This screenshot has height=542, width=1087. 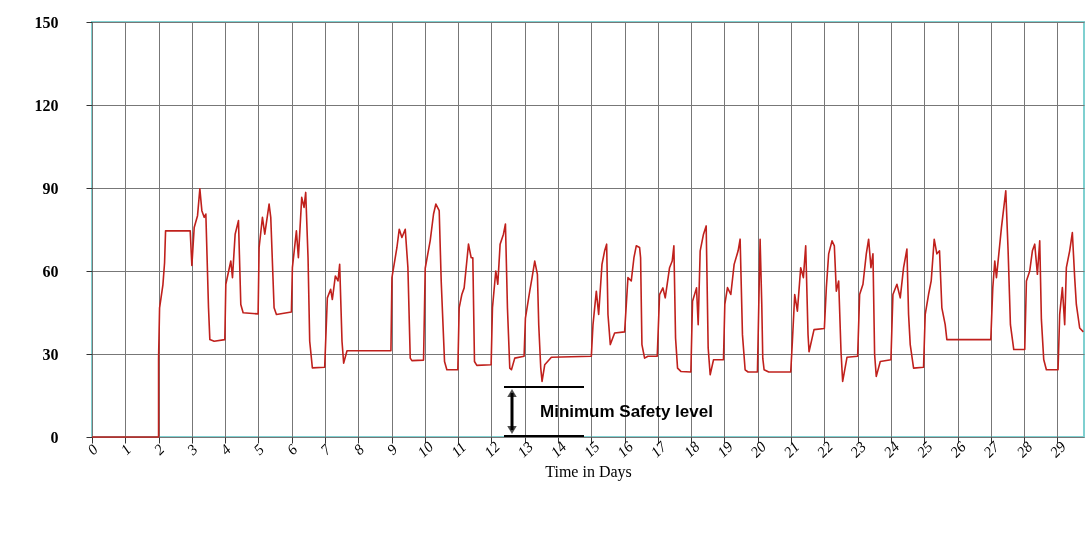 I want to click on x-tick-label: 10, so click(x=425, y=449).